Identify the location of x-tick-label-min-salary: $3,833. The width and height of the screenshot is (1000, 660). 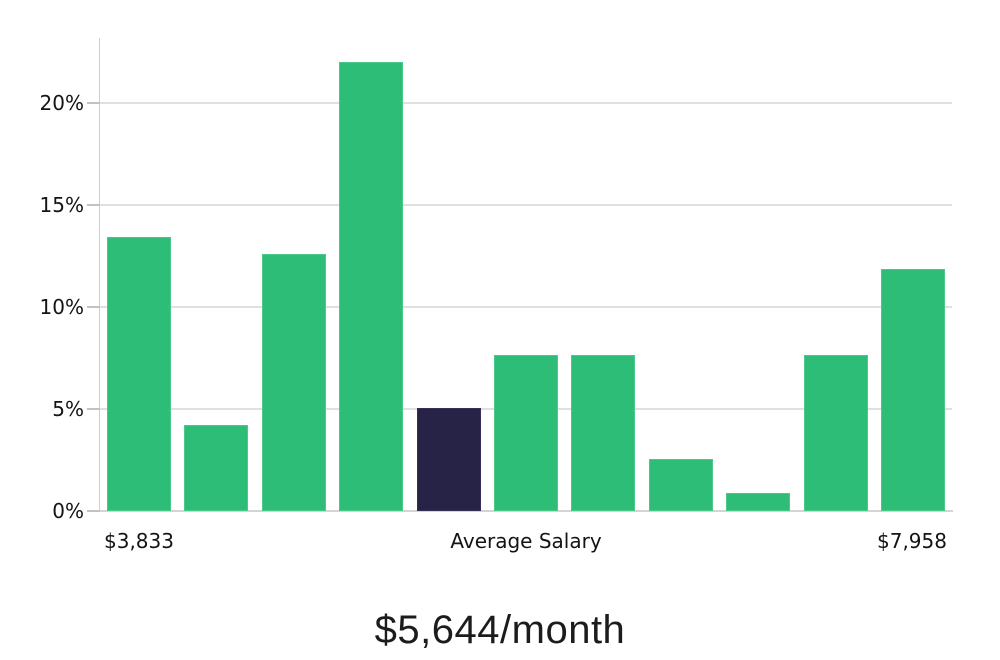
(139, 541).